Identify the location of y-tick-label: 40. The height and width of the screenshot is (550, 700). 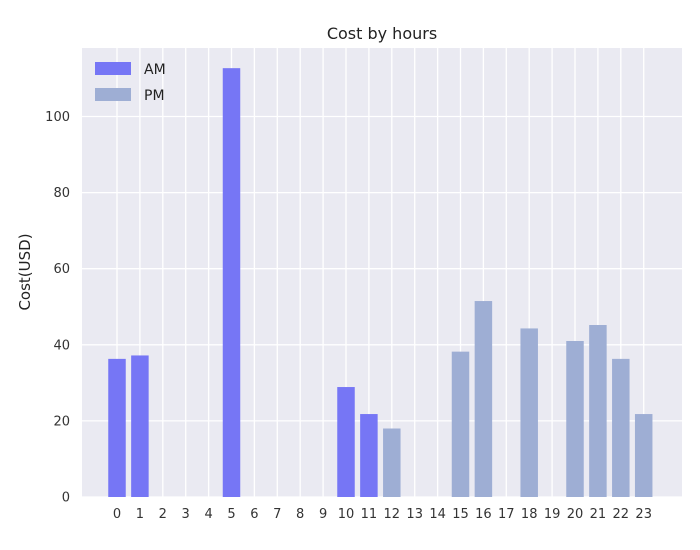
(61, 345).